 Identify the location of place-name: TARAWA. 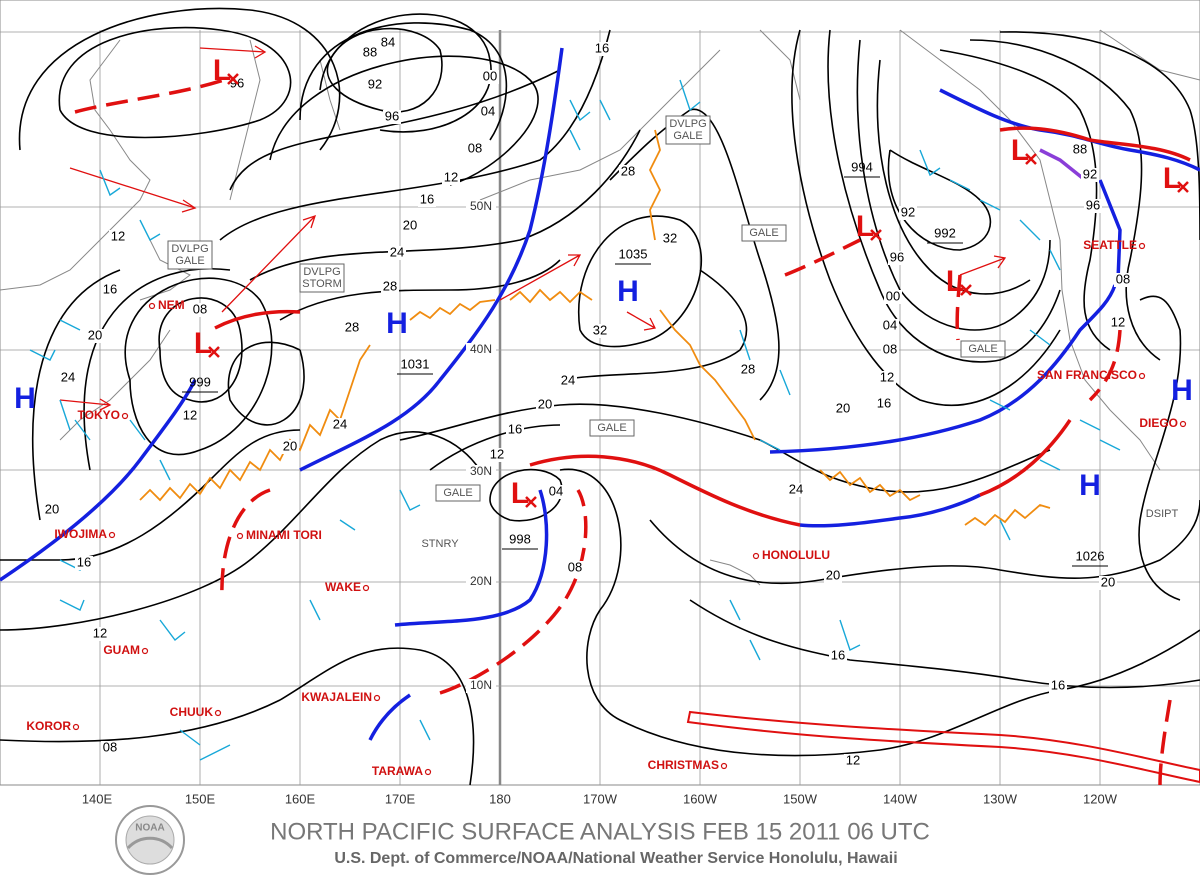
(397, 771).